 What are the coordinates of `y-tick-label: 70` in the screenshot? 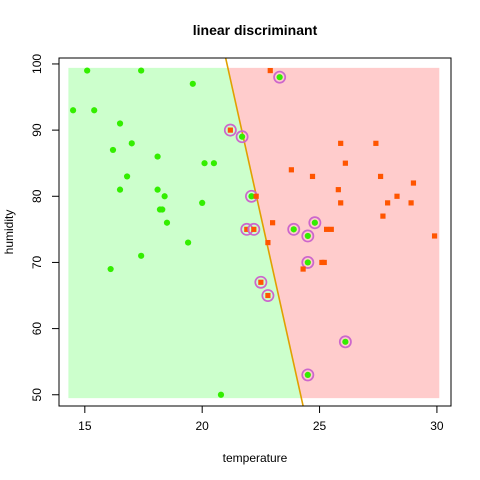 It's located at (37, 262).